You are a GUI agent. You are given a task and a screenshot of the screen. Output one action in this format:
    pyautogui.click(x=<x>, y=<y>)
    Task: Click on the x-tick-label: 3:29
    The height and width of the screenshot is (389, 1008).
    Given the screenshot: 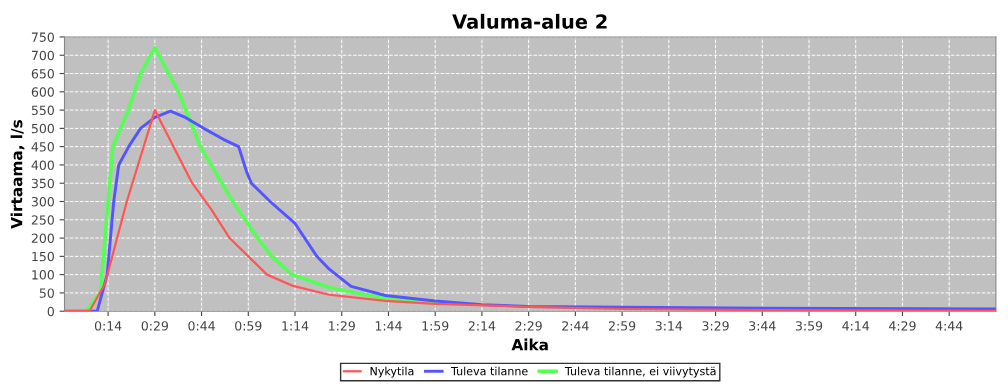 What is the action you would take?
    pyautogui.click(x=715, y=326)
    